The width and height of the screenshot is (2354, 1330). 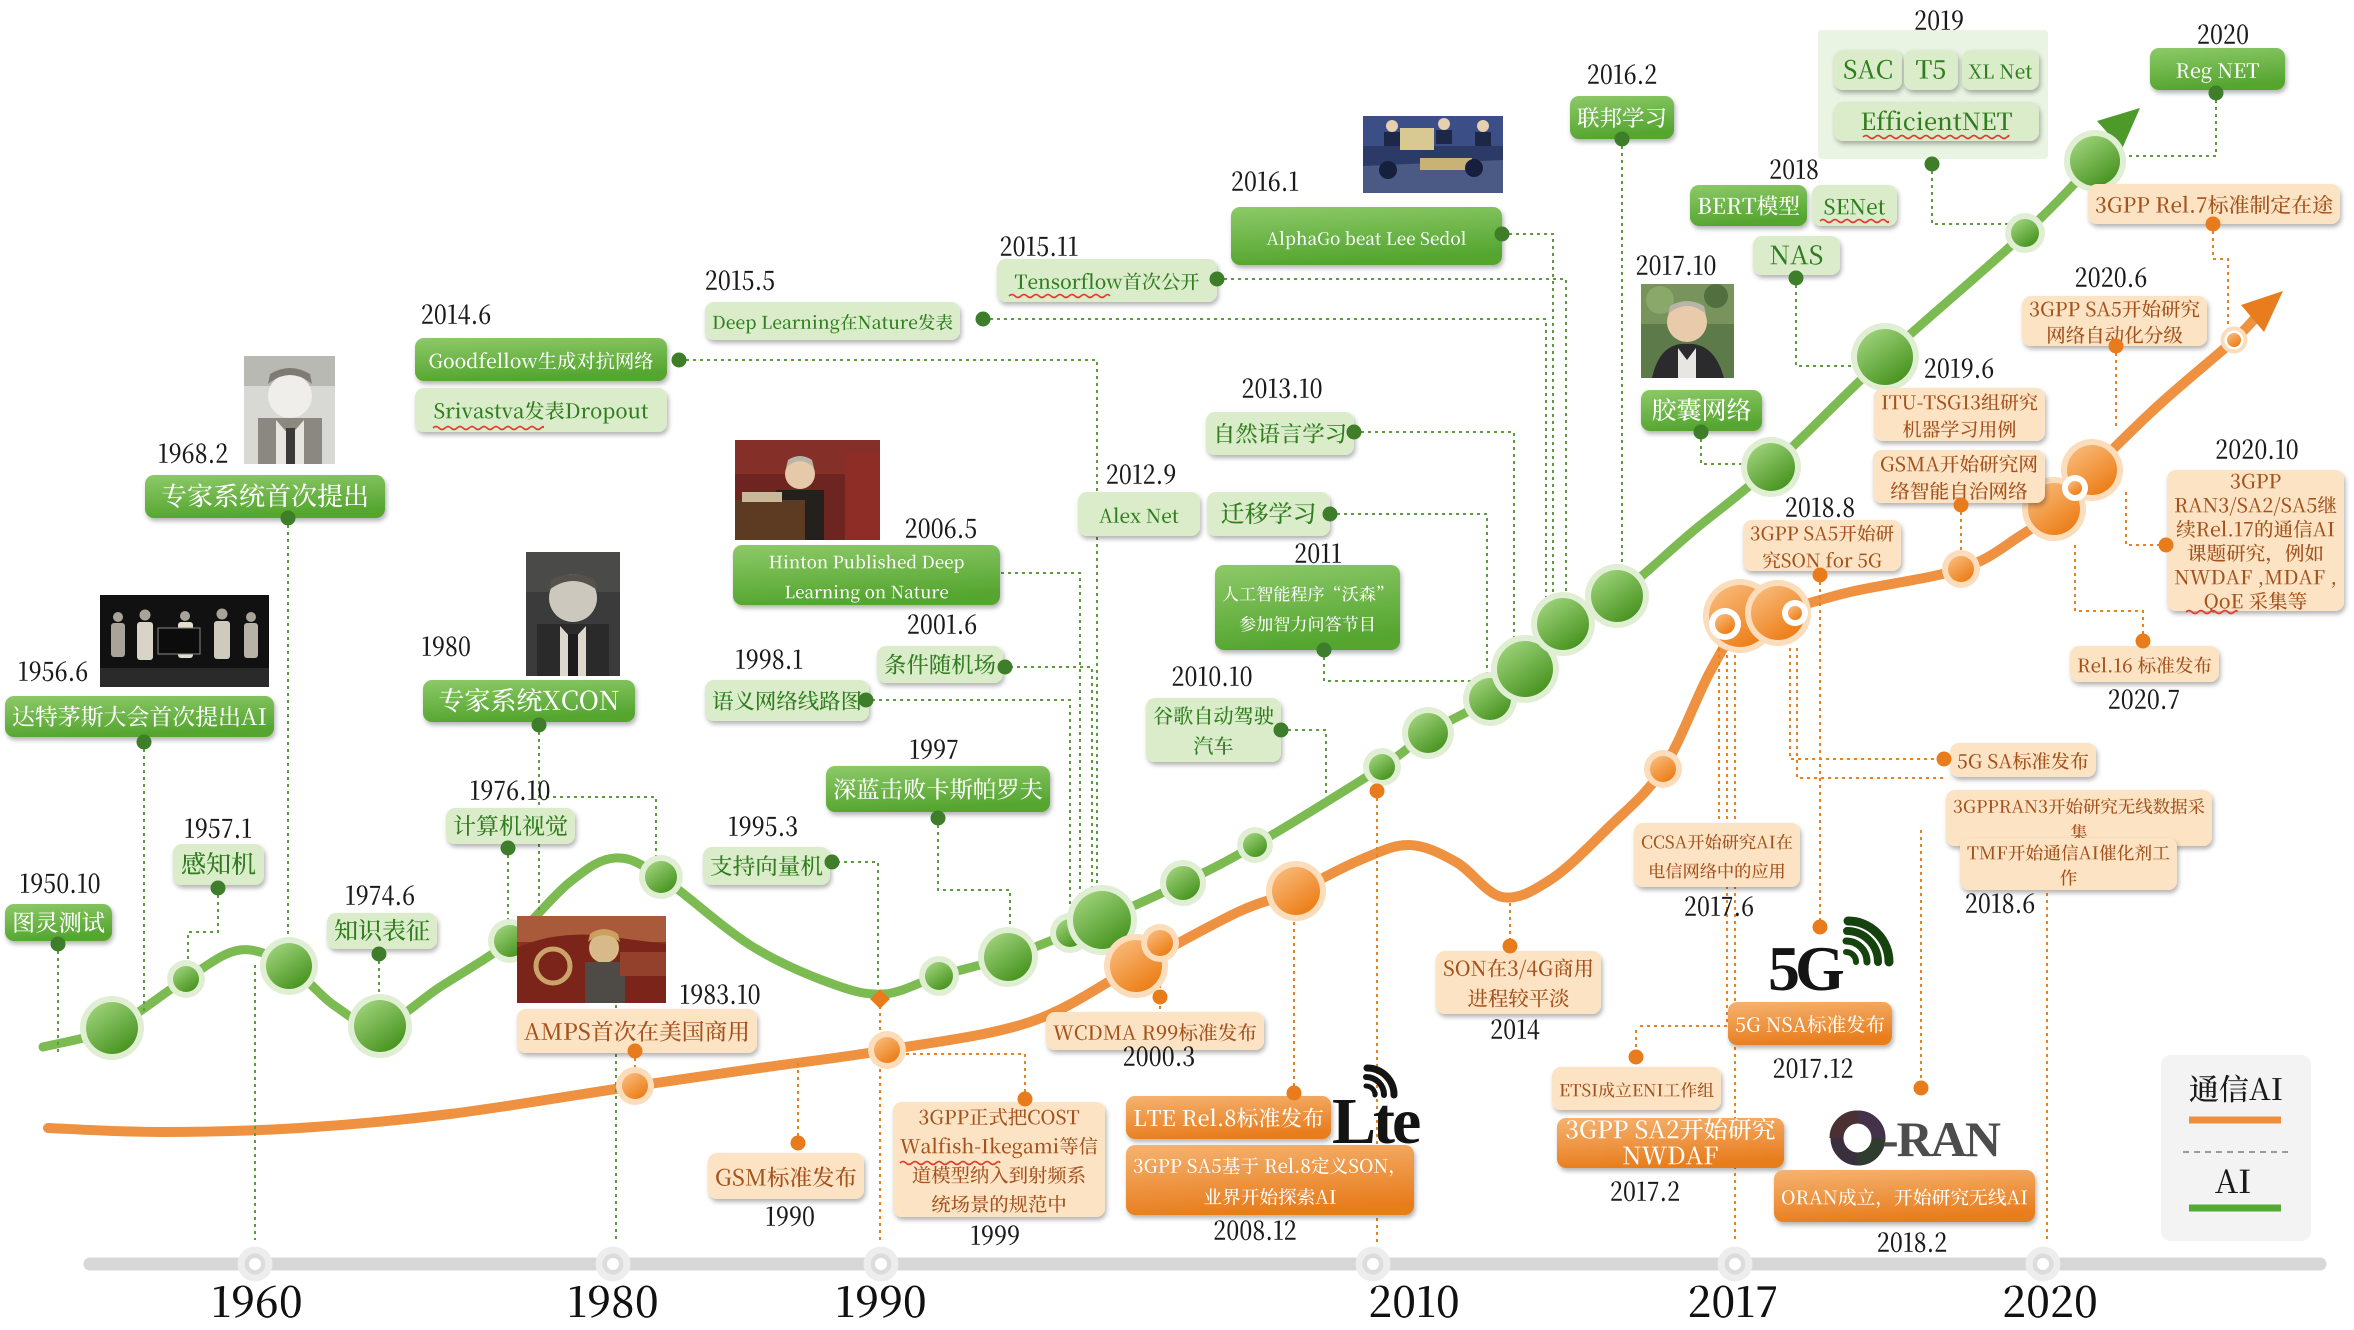 What do you see at coordinates (1376, 1121) in the screenshot?
I see `svg-text: Lte` at bounding box center [1376, 1121].